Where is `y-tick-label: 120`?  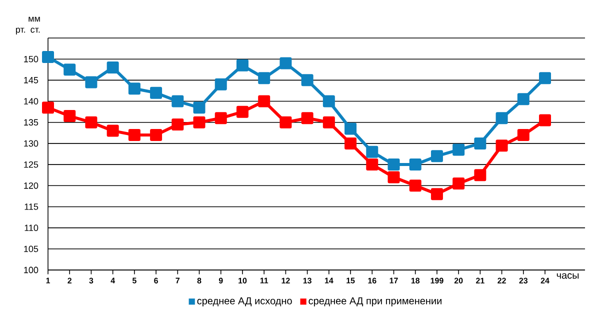 y-tick-label: 120 is located at coordinates (31, 185).